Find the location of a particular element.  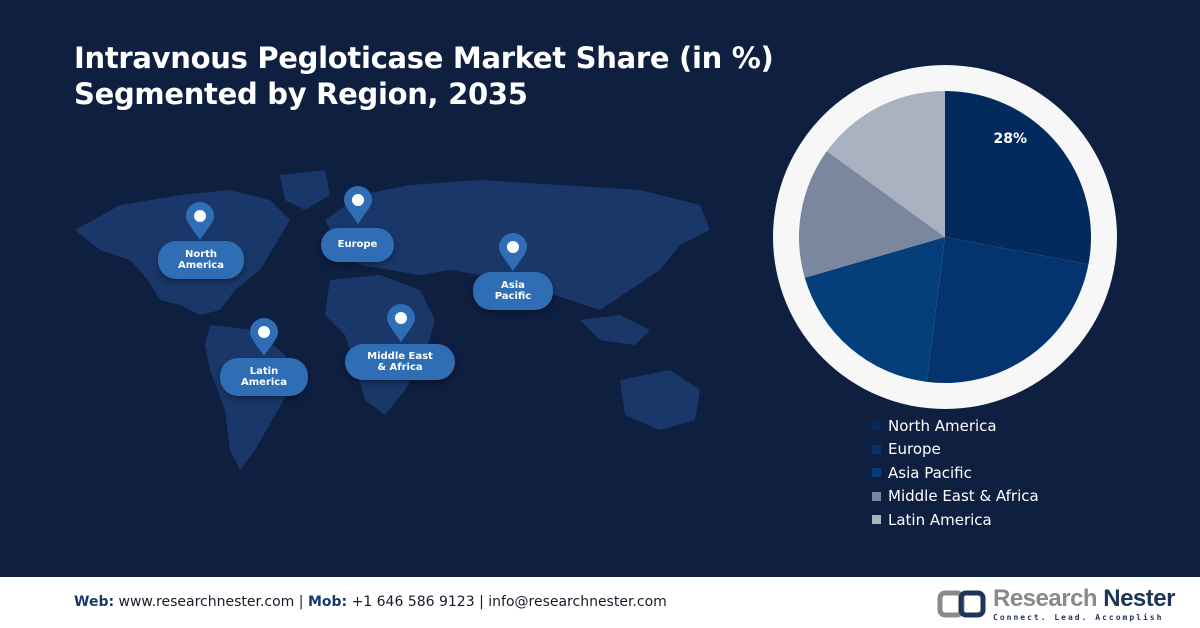

map-label: Europe is located at coordinates (357, 245).